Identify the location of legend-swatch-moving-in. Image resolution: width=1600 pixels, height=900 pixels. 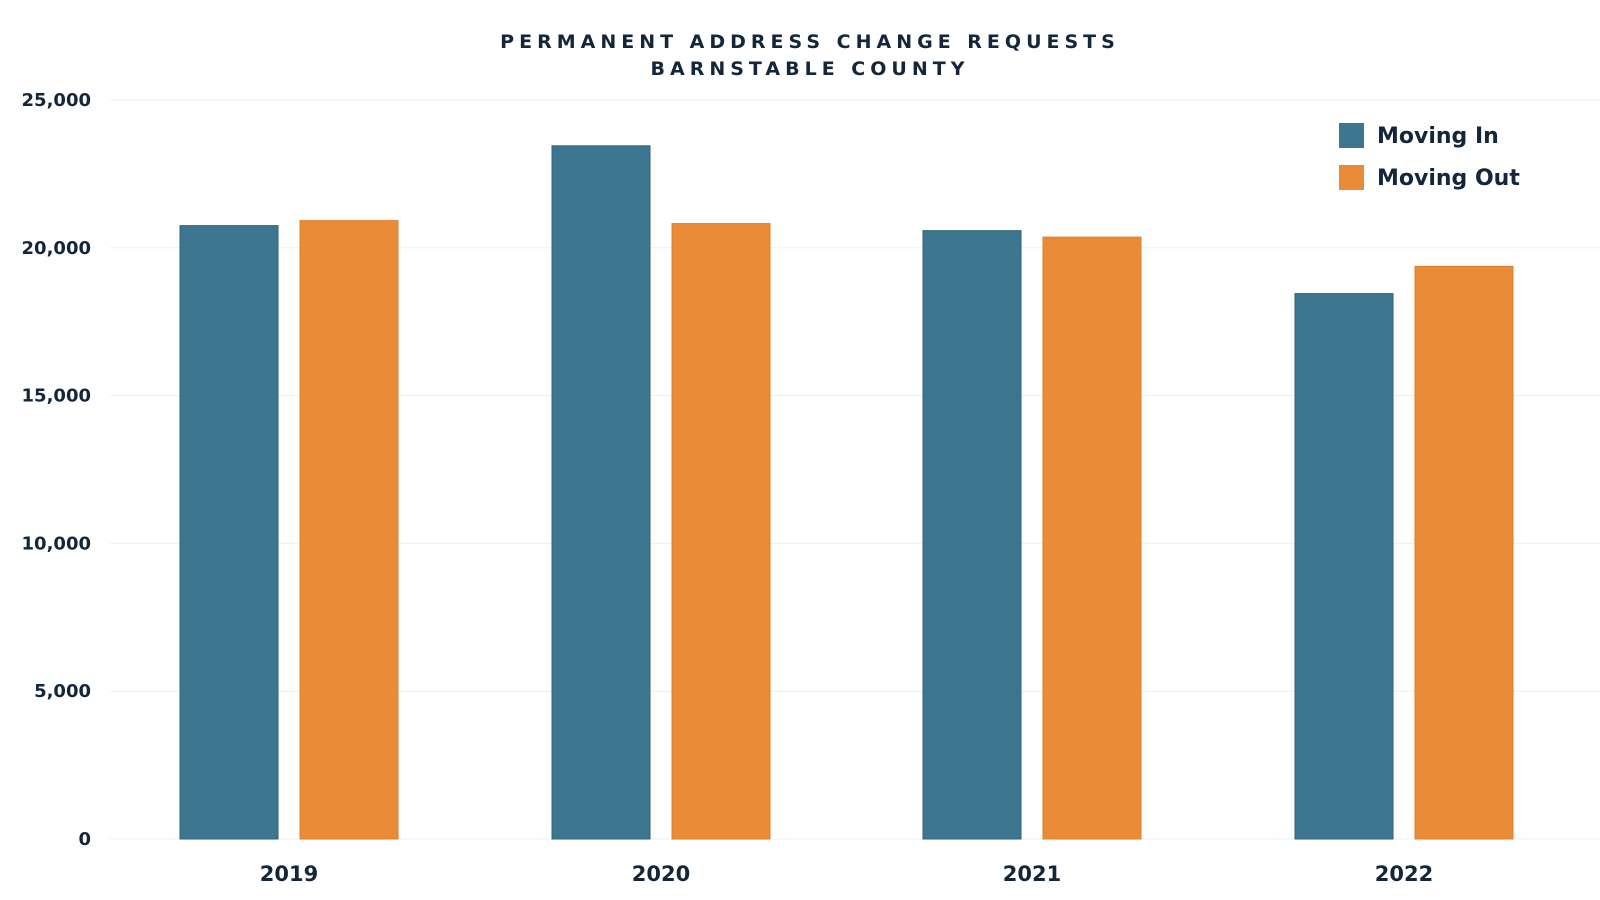
(1351, 135).